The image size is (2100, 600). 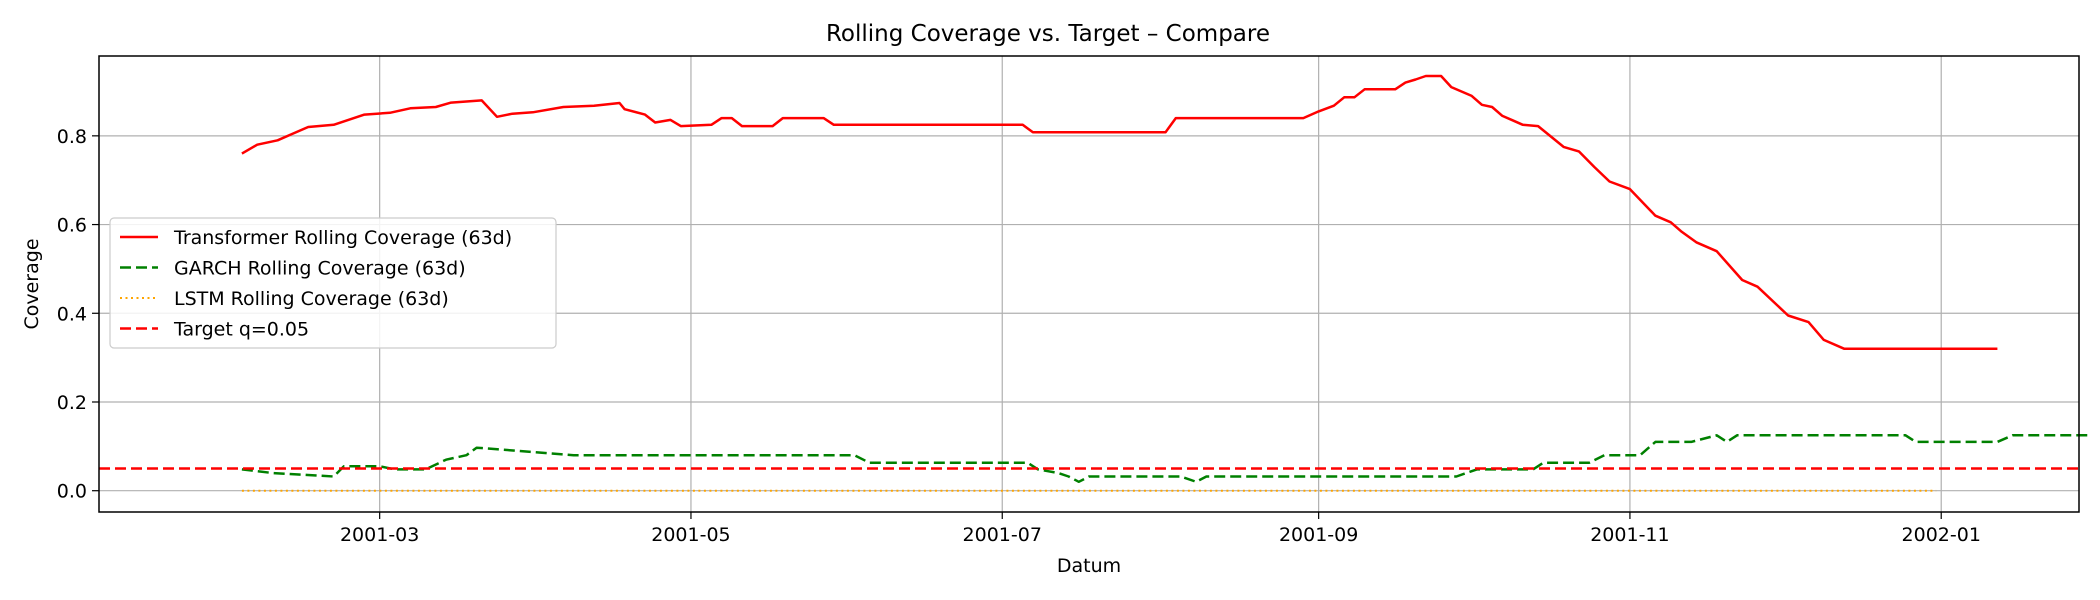 I want to click on x-tick-label: 2001-09, so click(x=1318, y=535).